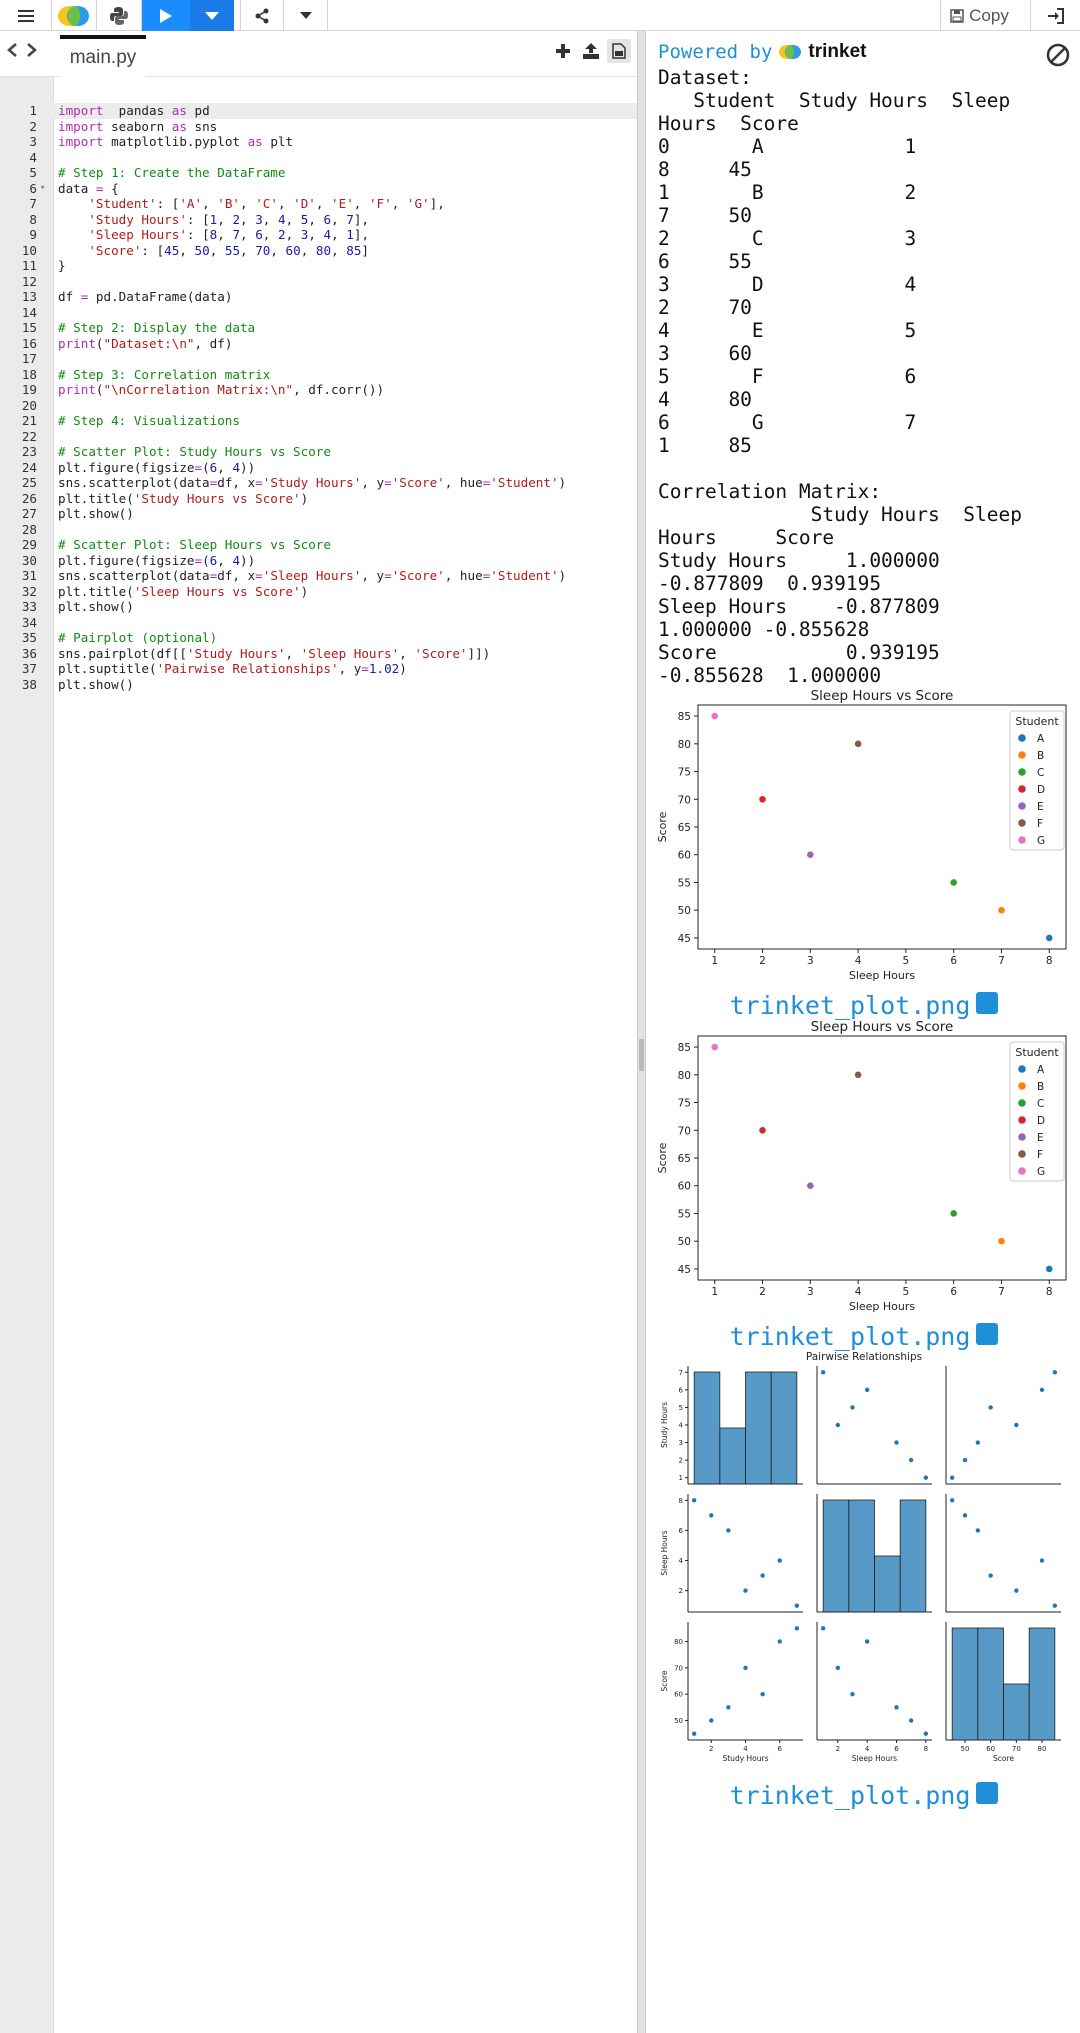  I want to click on code-line: 4, so click(318, 158).